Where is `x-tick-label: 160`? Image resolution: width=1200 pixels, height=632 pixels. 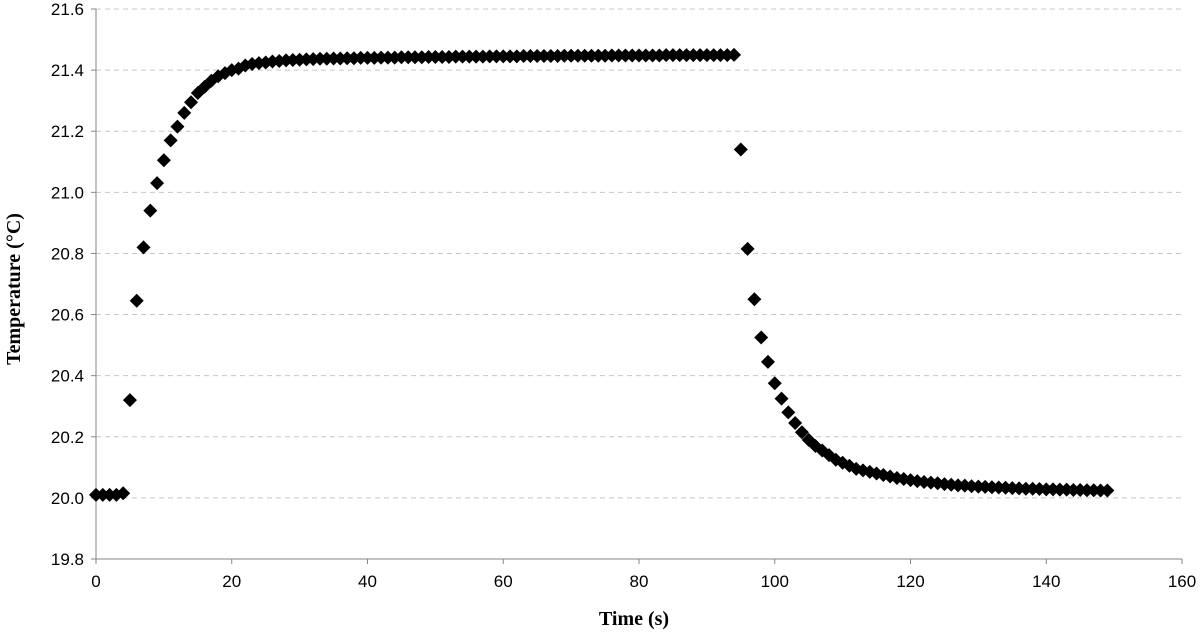
x-tick-label: 160 is located at coordinates (1182, 581).